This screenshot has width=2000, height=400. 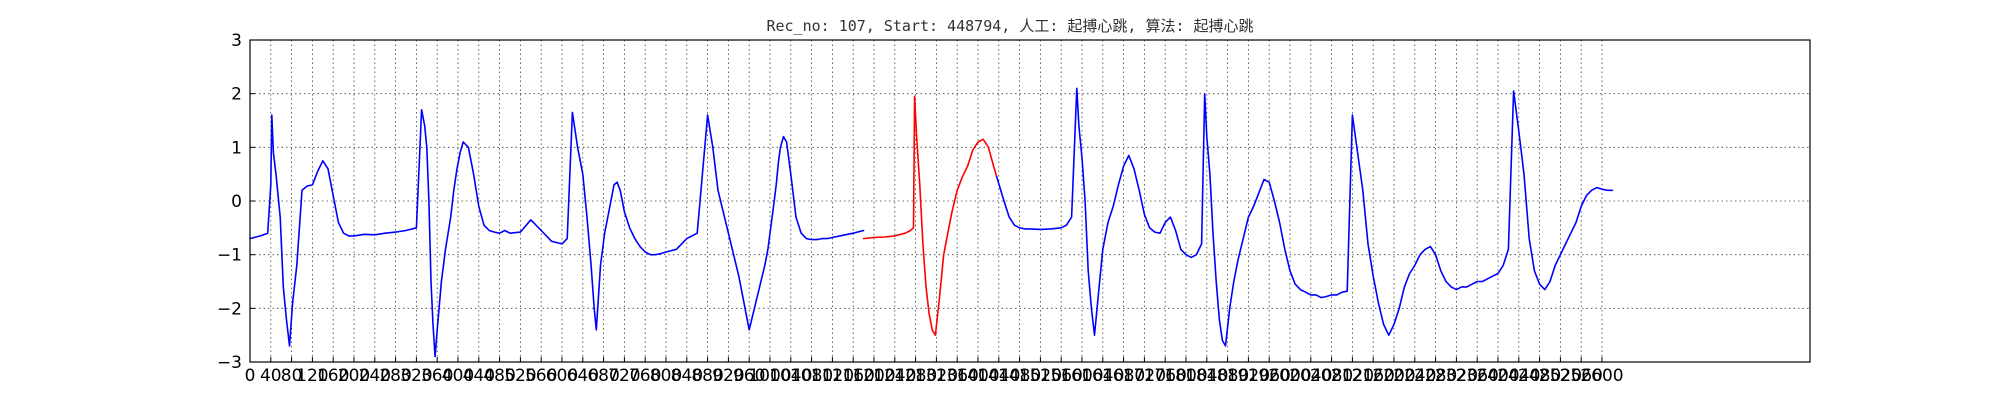 What do you see at coordinates (1414, 376) in the screenshot?
I see `x-tick-label: 2240` at bounding box center [1414, 376].